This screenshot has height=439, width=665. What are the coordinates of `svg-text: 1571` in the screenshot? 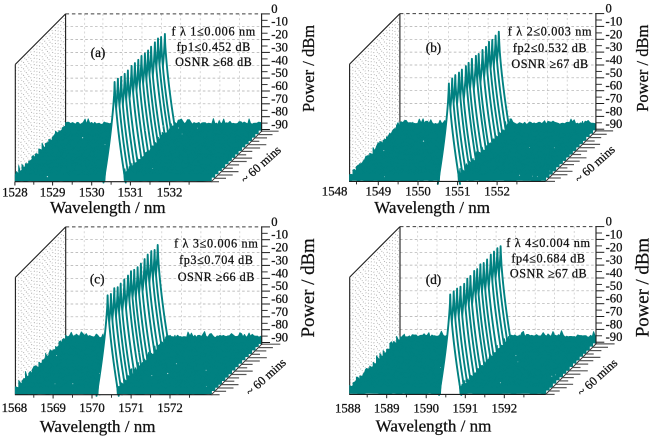 It's located at (131, 408).